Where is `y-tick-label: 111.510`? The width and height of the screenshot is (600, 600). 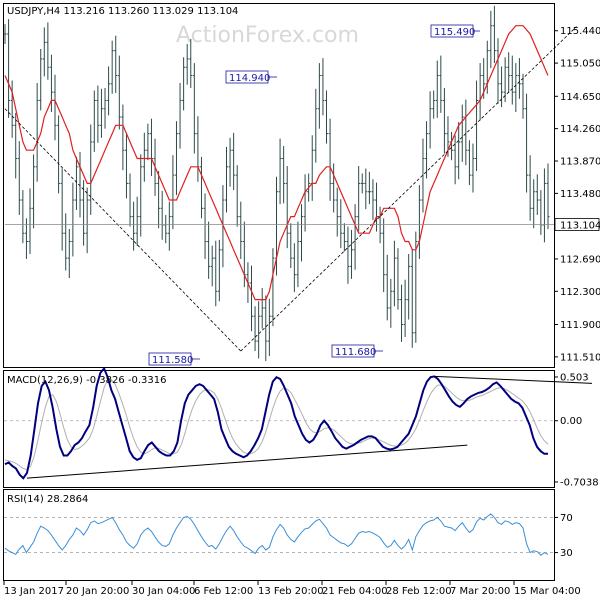 y-tick-label: 111.510 is located at coordinates (580, 357).